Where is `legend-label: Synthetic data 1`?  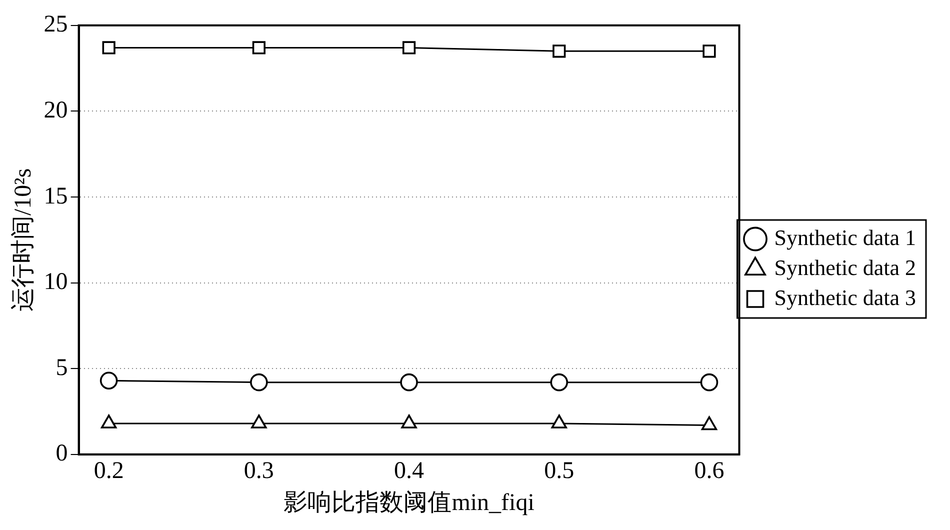 legend-label: Synthetic data 1 is located at coordinates (845, 237).